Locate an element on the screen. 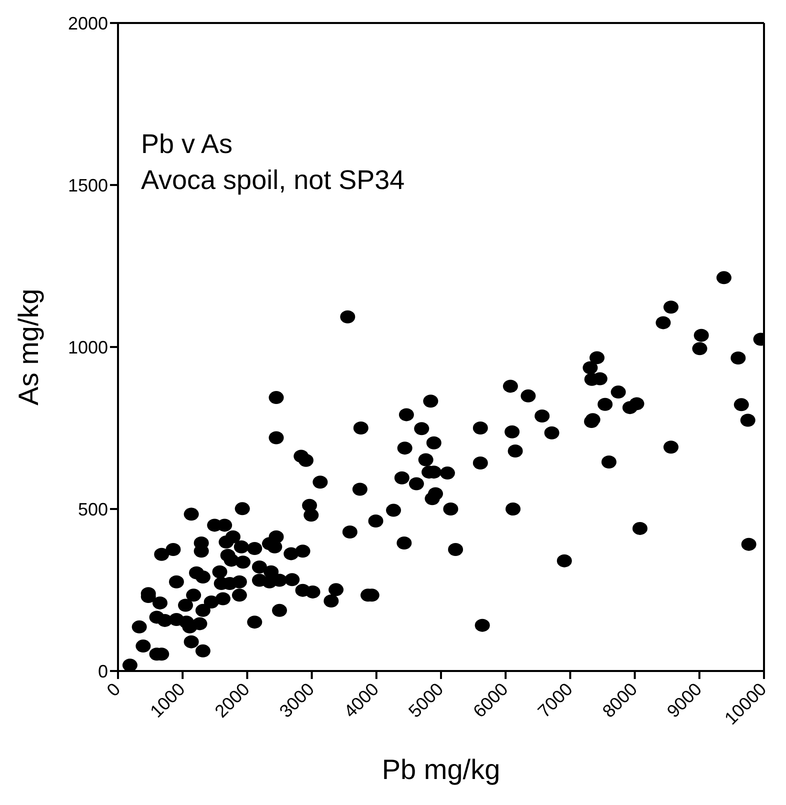  text: Pb v As is located at coordinates (187, 144).